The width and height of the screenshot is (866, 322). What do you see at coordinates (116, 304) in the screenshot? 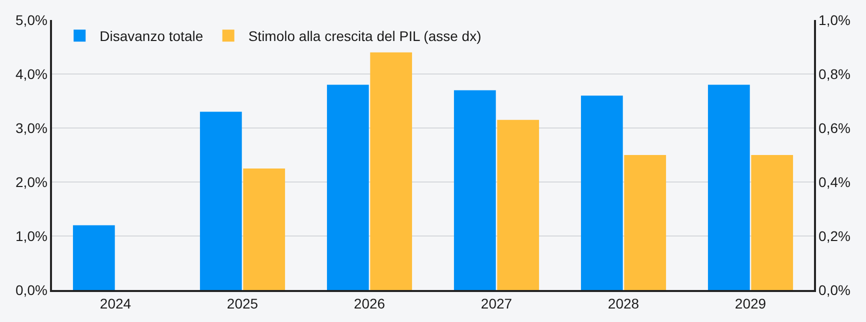
I see `x-tick-label: 2024` at bounding box center [116, 304].